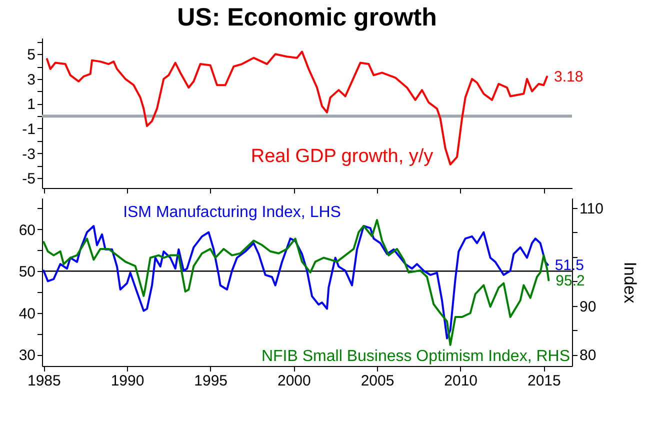 The image size is (652, 439). Describe the element at coordinates (588, 355) in the screenshot. I see `y2-tick-label: 80` at that location.